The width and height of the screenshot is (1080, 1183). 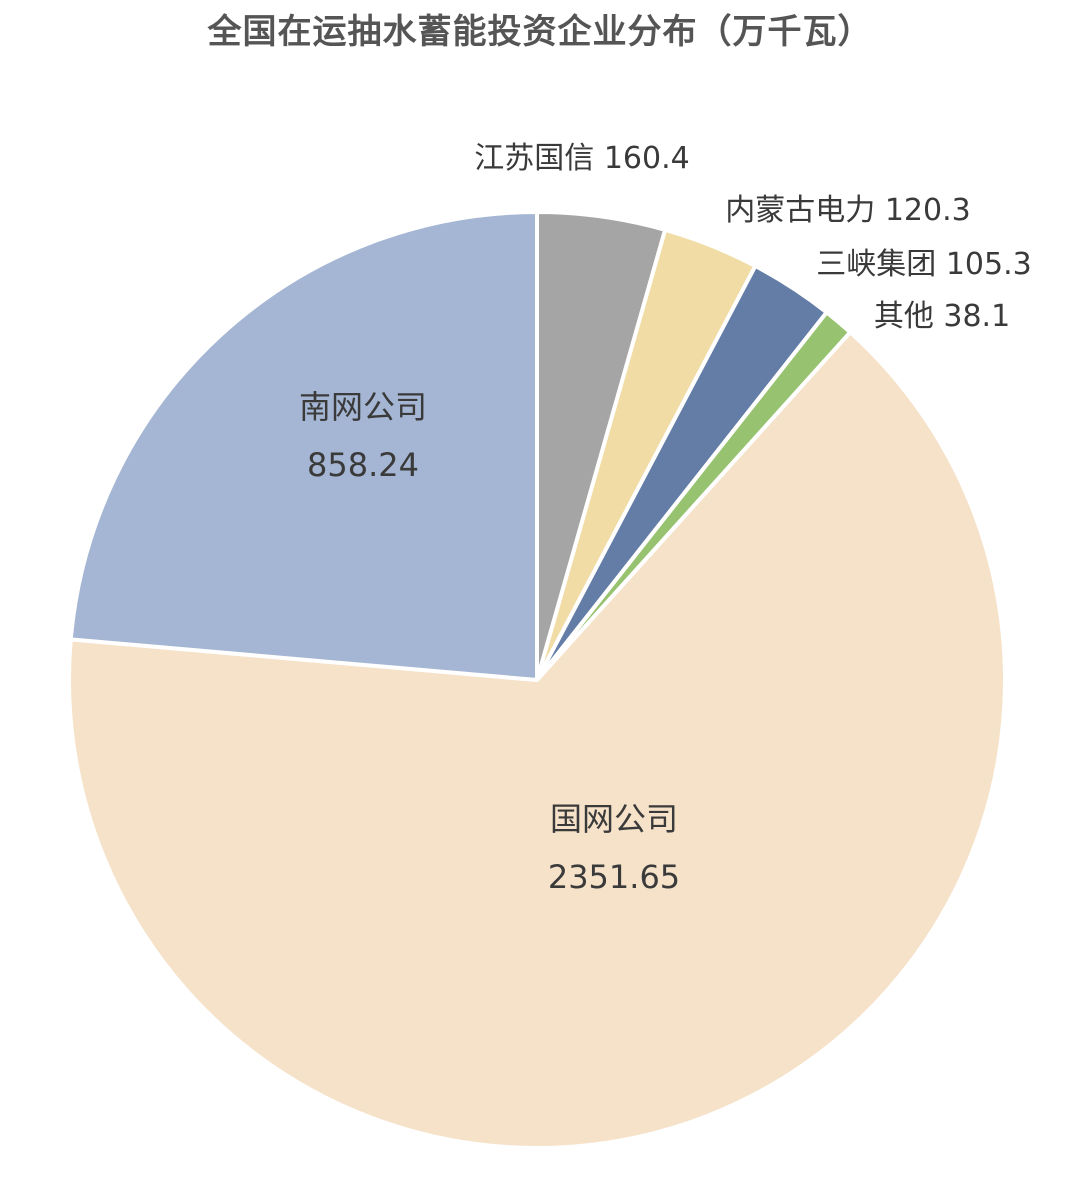 What do you see at coordinates (923, 264) in the screenshot?
I see `slice-label-5: 三峡集团 105.3` at bounding box center [923, 264].